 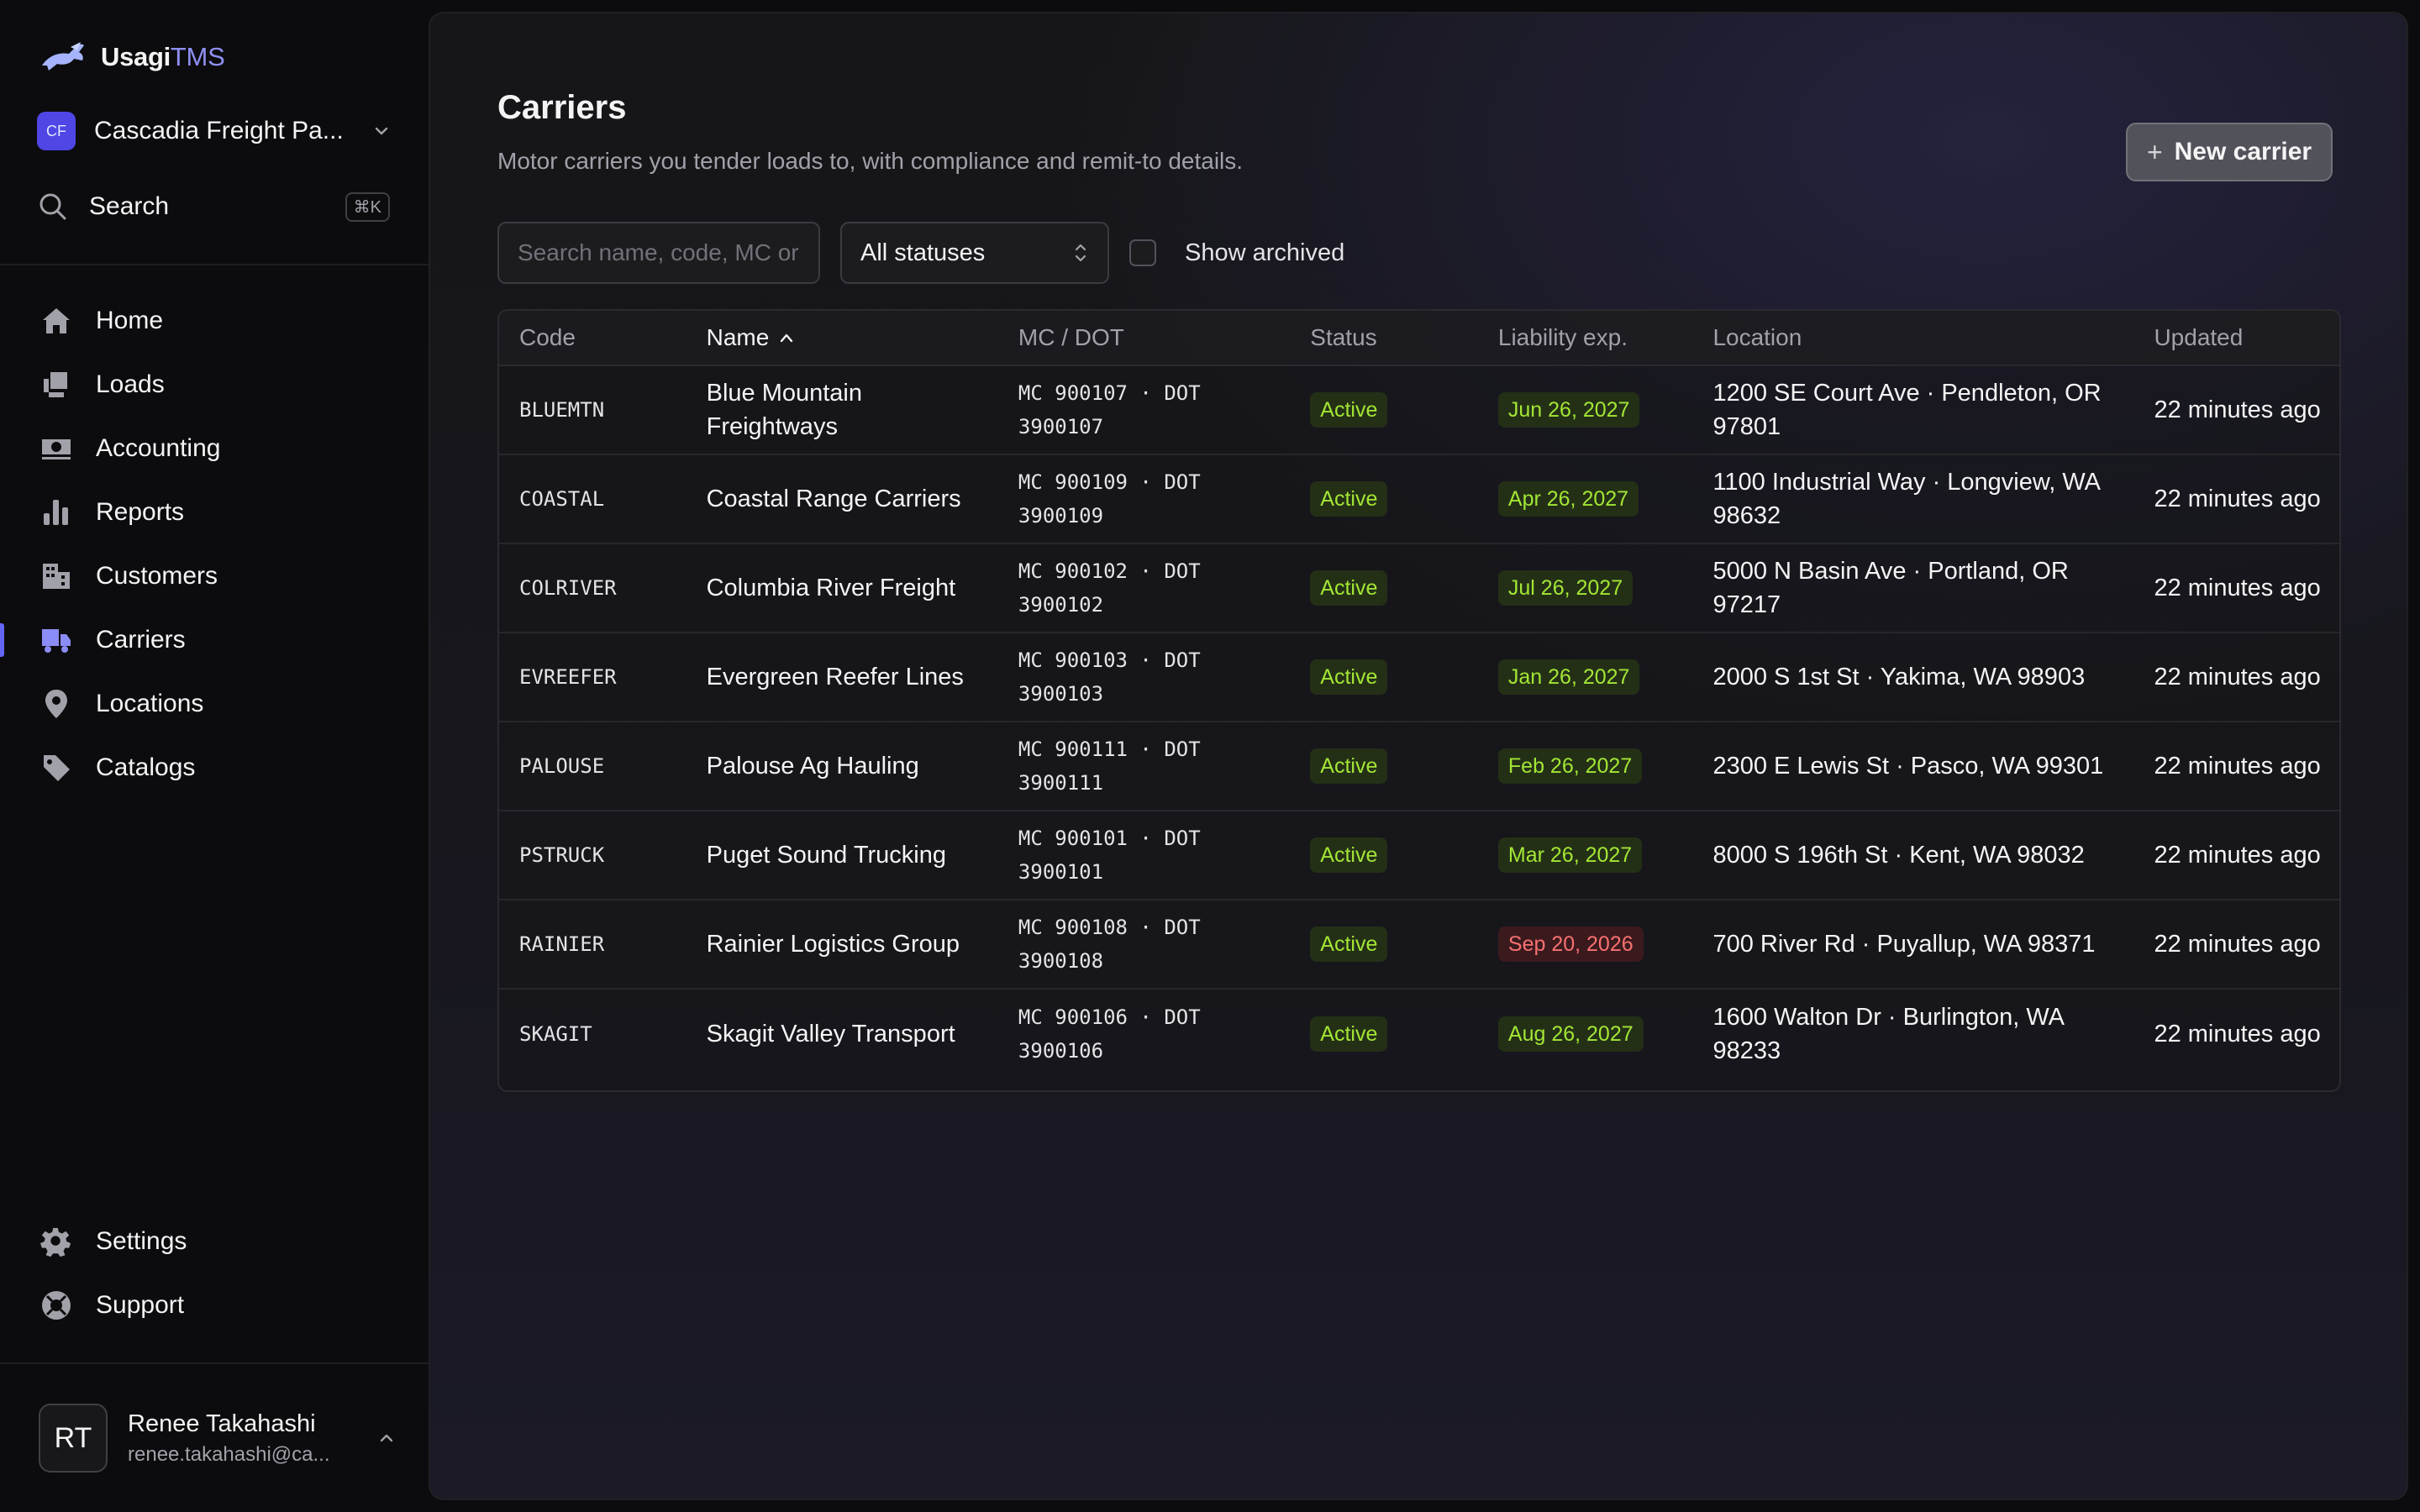 I want to click on carrier-mc-dot: MC 900107 · DOT 3900107, so click(x=1144, y=410).